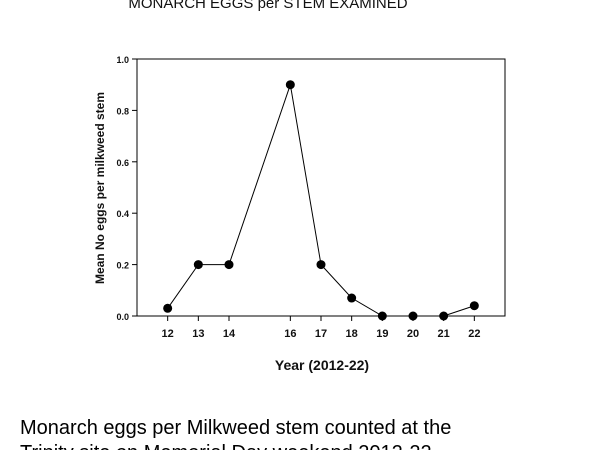 This screenshot has height=450, width=600. What do you see at coordinates (382, 334) in the screenshot?
I see `x-tick-label: 19` at bounding box center [382, 334].